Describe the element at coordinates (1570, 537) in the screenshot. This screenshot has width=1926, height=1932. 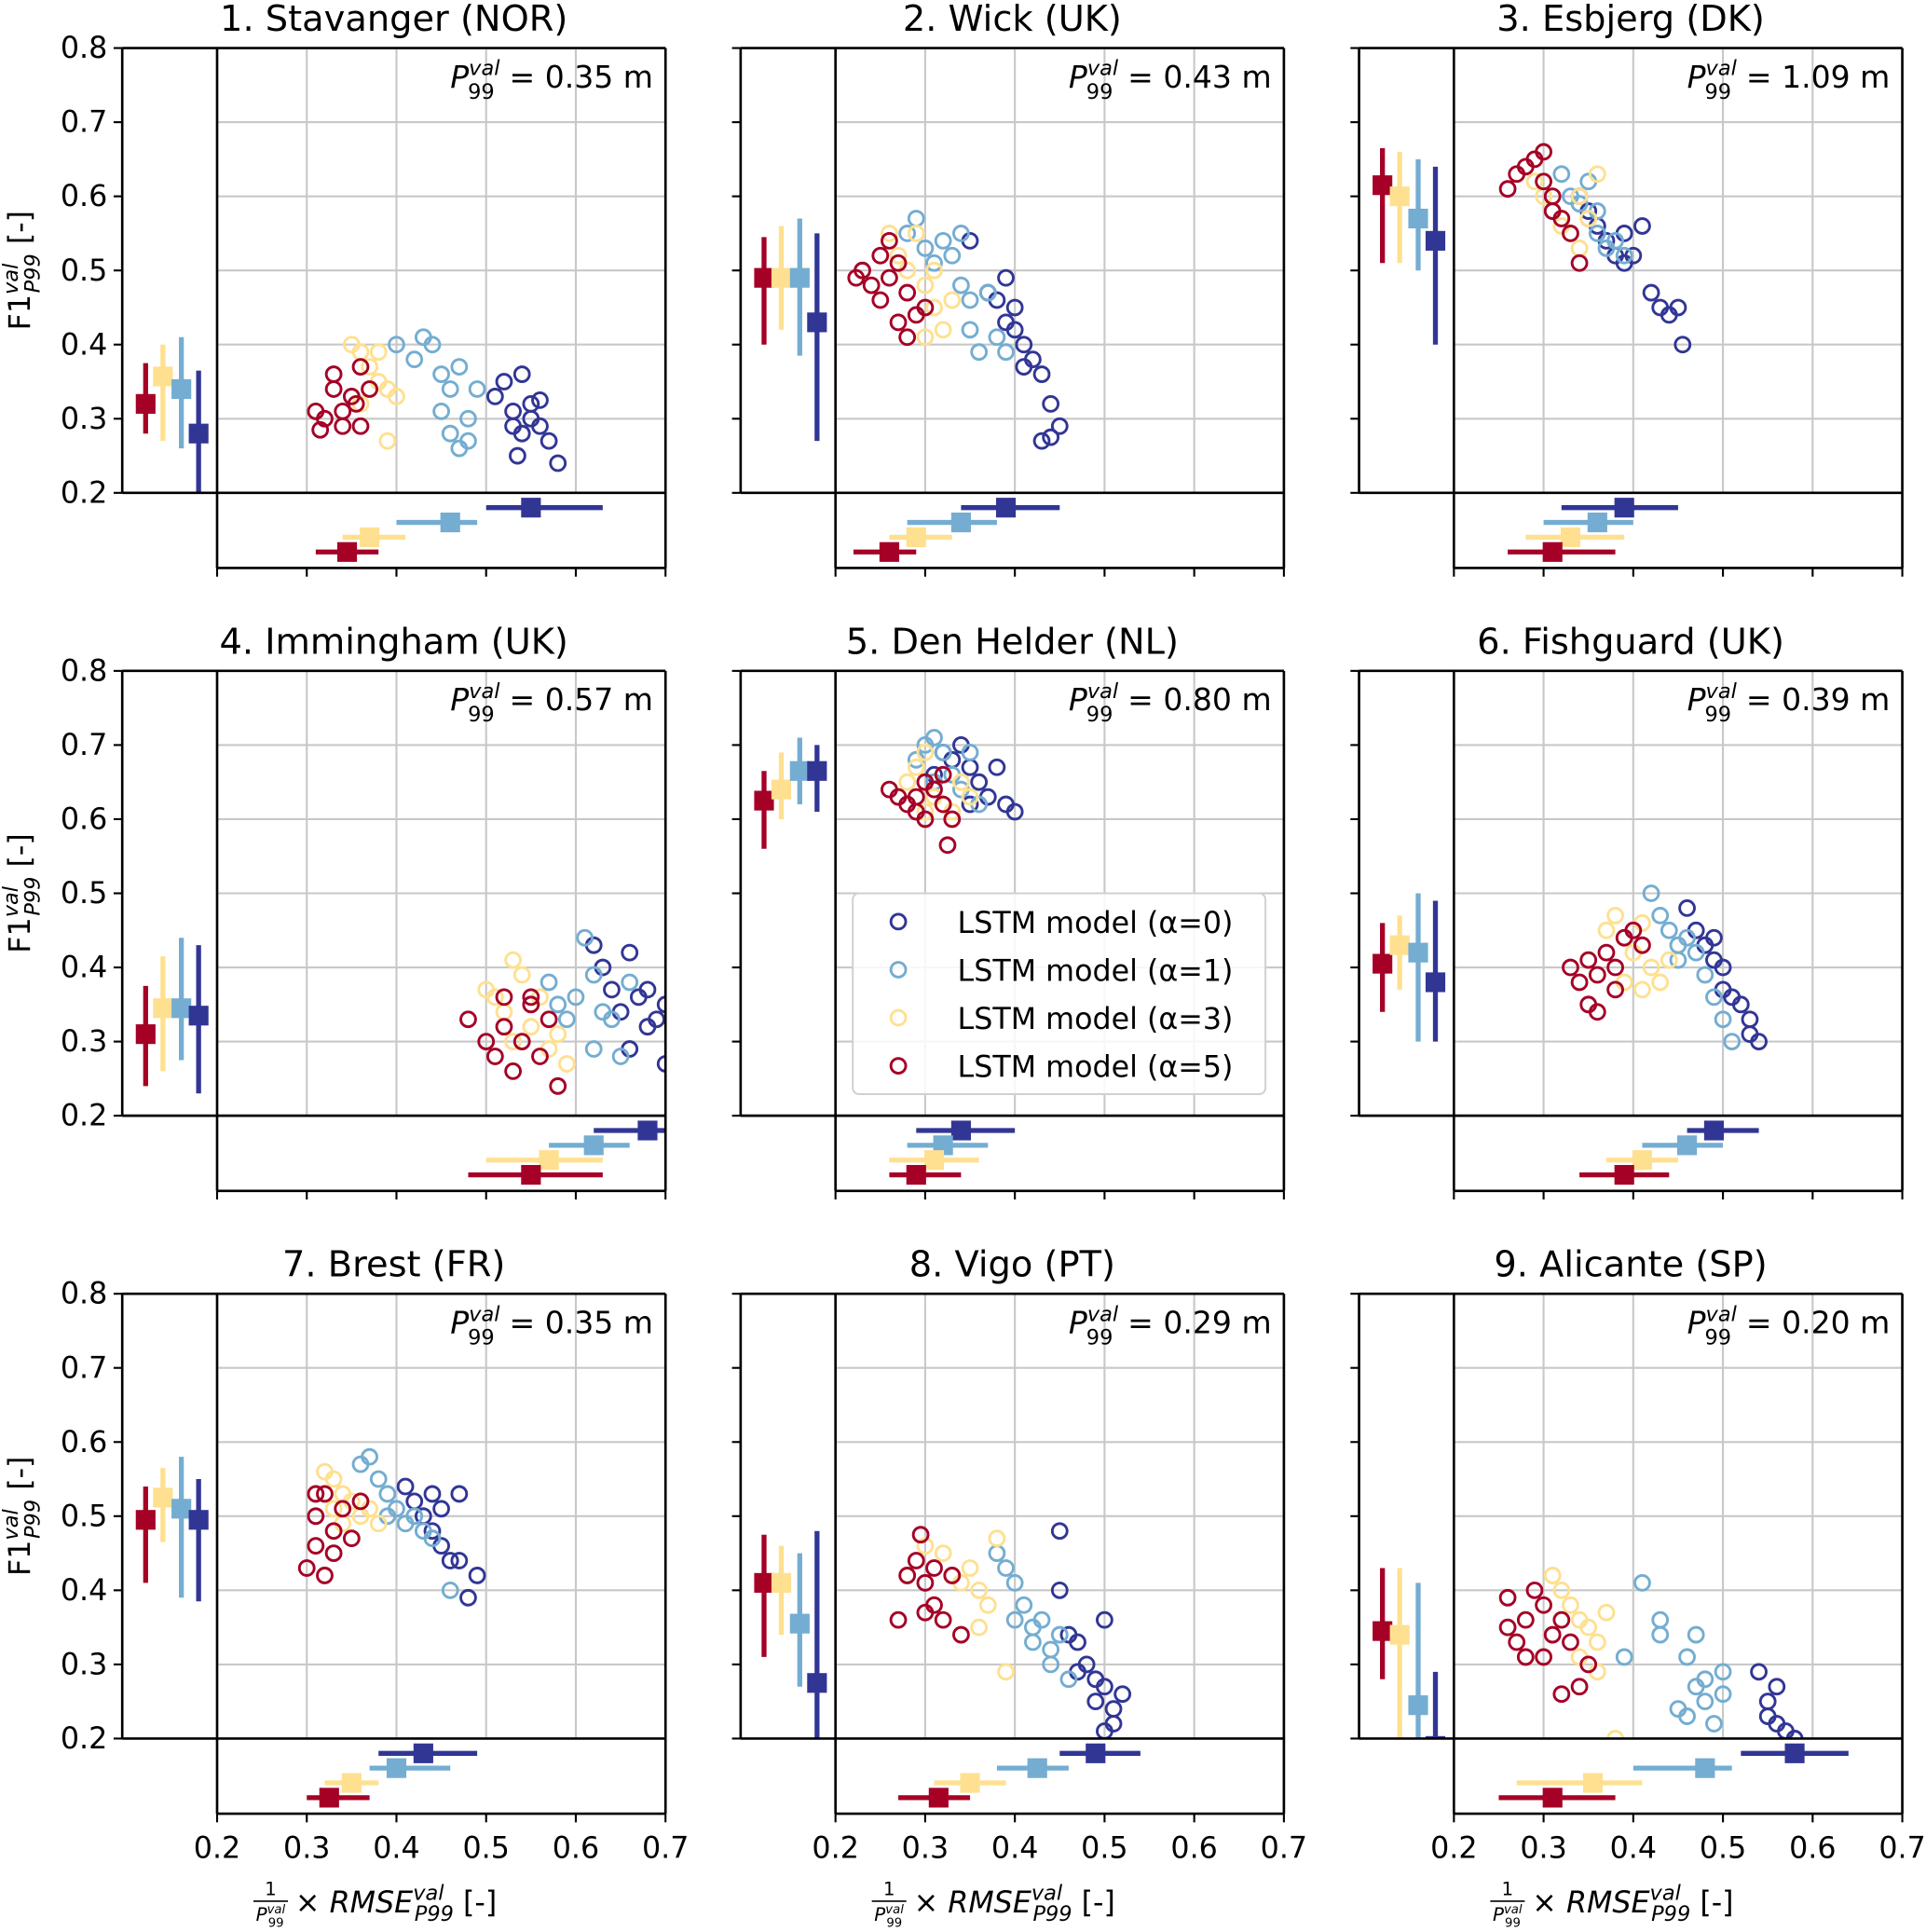
I see `median-marker-x-alpha3` at that location.